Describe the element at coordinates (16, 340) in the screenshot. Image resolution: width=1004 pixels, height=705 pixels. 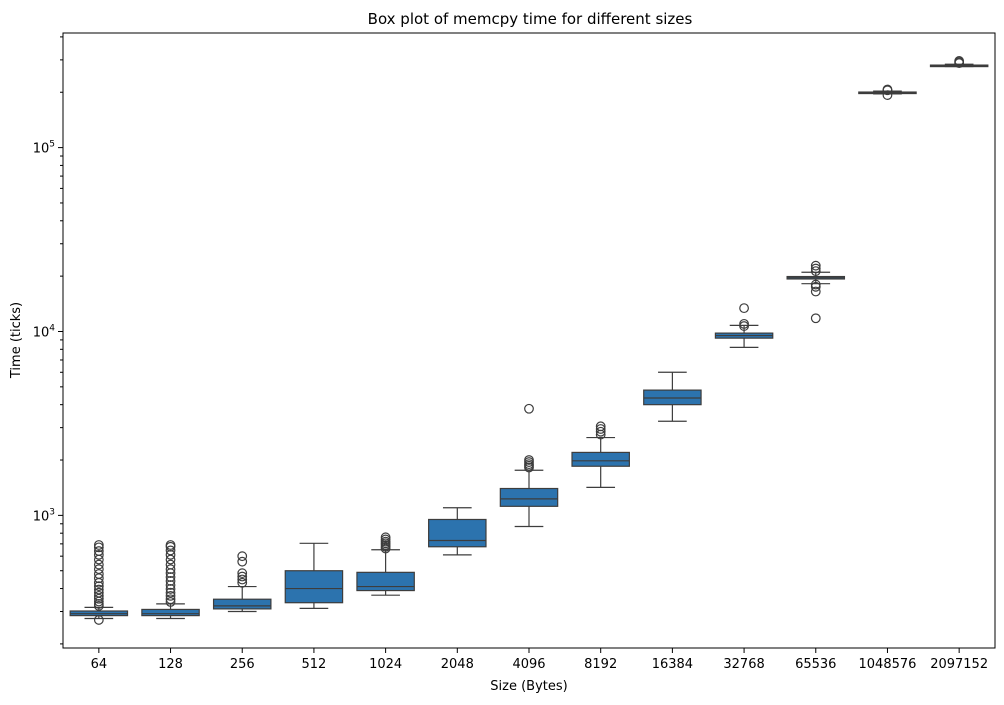
I see `y-axis-label: Time (ticks)` at that location.